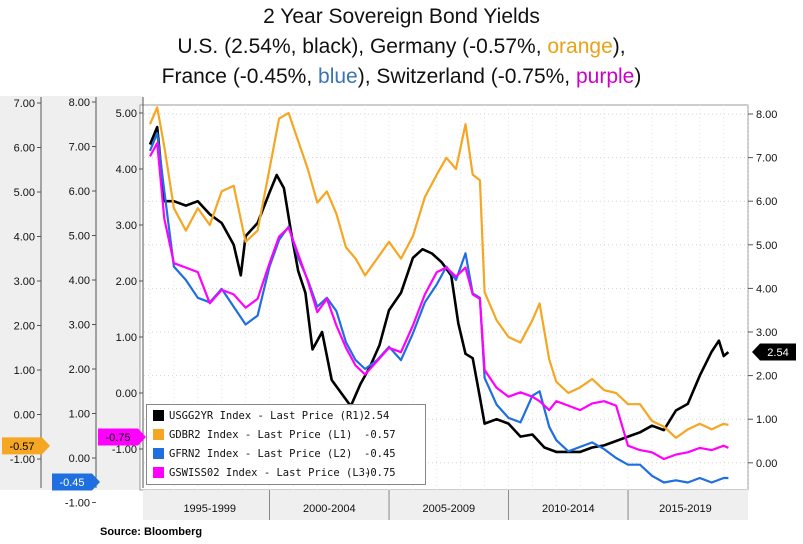  What do you see at coordinates (21, 447) in the screenshot?
I see `marker-l3-label: -0.57` at bounding box center [21, 447].